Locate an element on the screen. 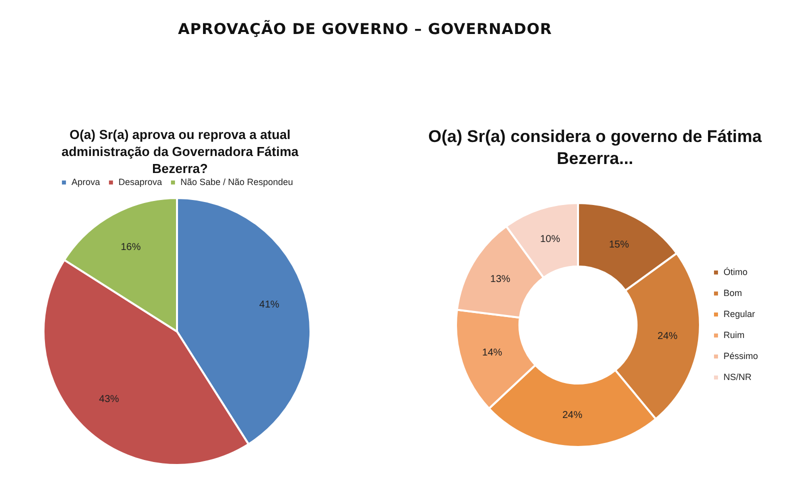  data-label: 43% is located at coordinates (109, 400).